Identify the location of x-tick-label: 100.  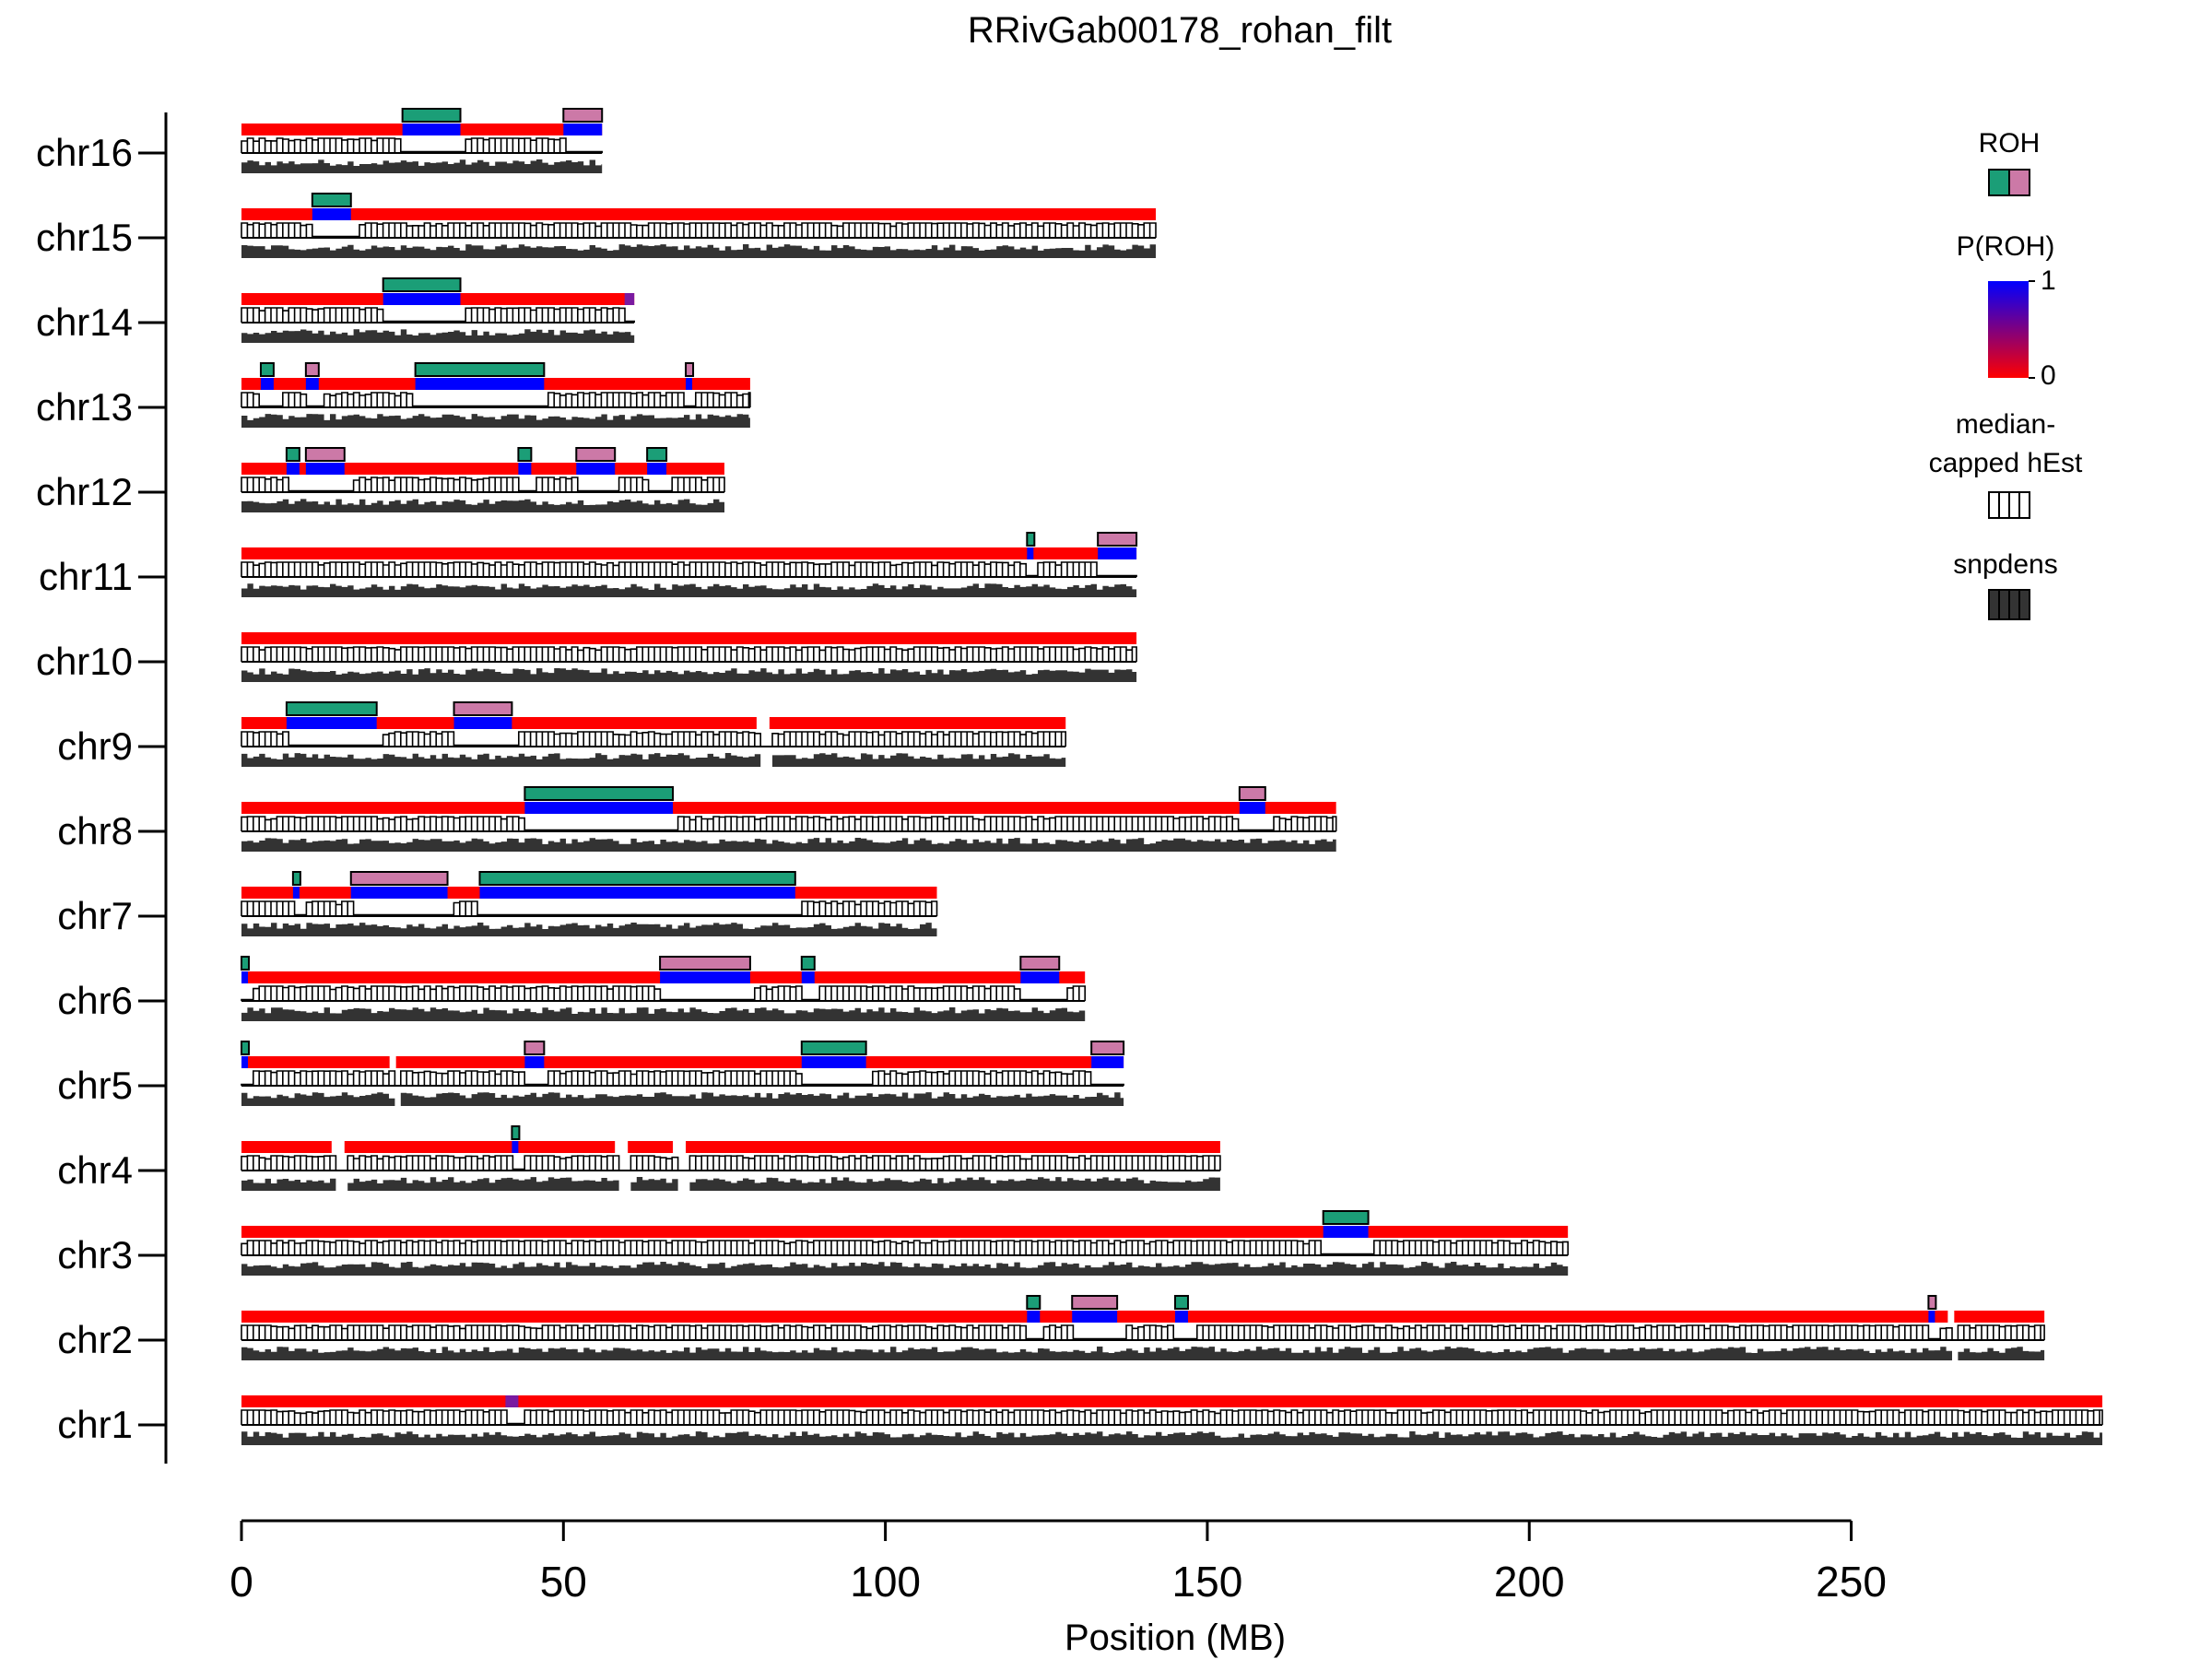
(885, 1582).